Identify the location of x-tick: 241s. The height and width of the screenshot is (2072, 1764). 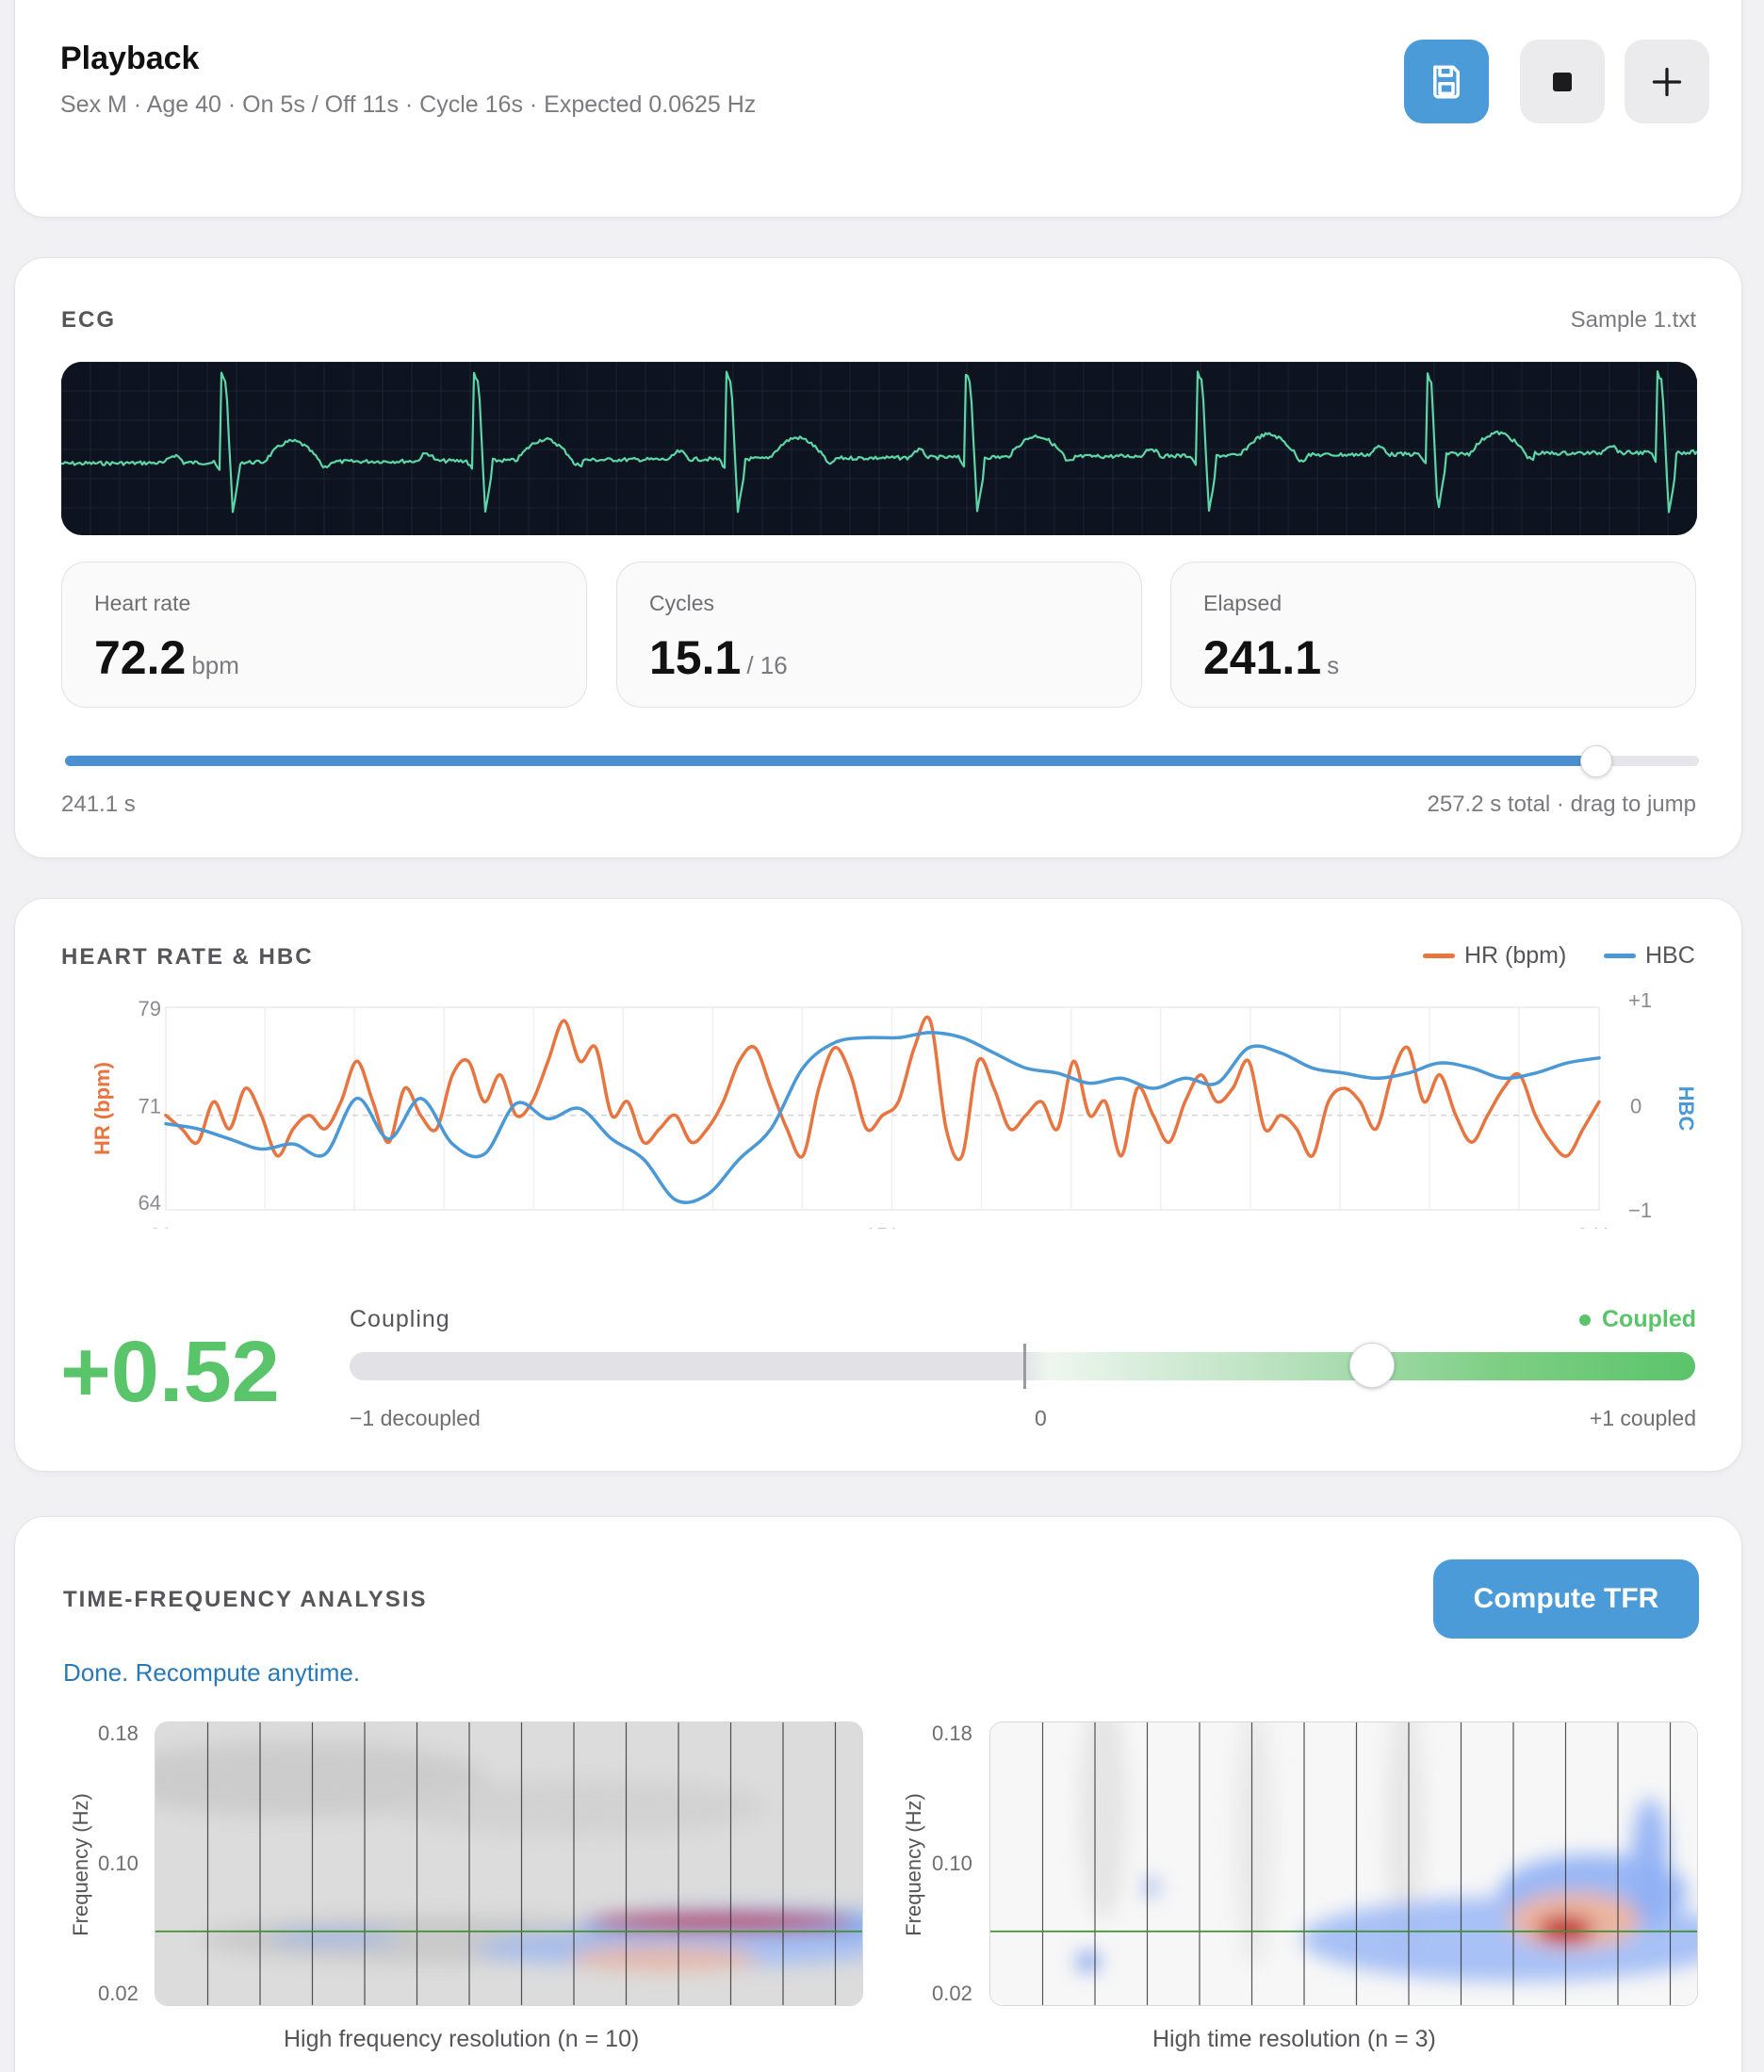
(1599, 1226).